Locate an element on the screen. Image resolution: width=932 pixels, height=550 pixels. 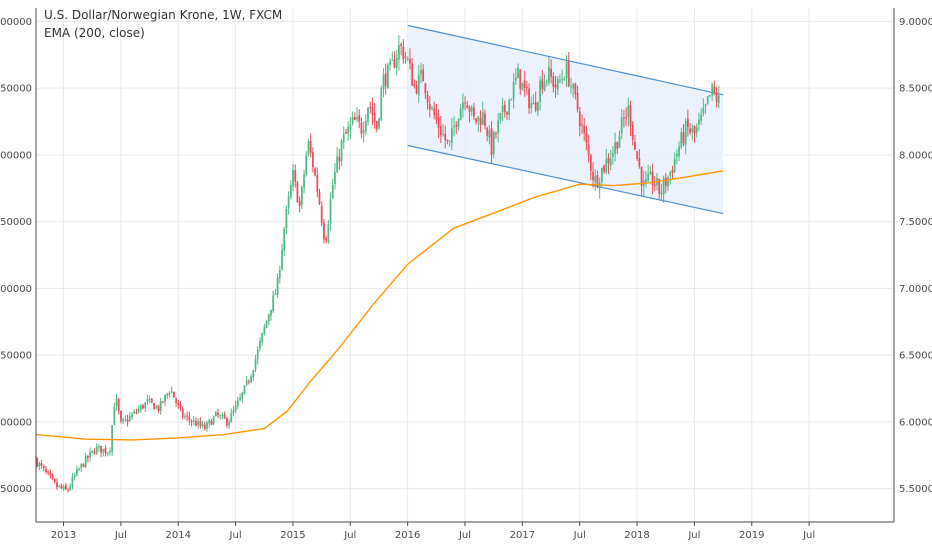
channel-upper-line is located at coordinates (565, 60).